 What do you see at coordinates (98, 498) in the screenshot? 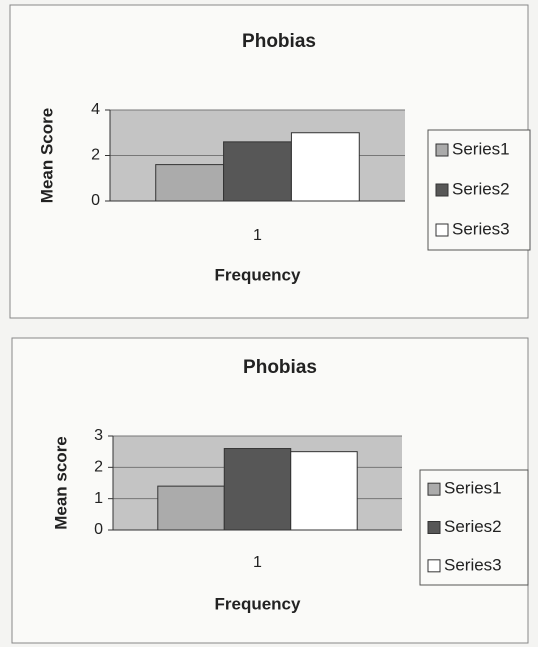
I see `y-tick-label: 1` at bounding box center [98, 498].